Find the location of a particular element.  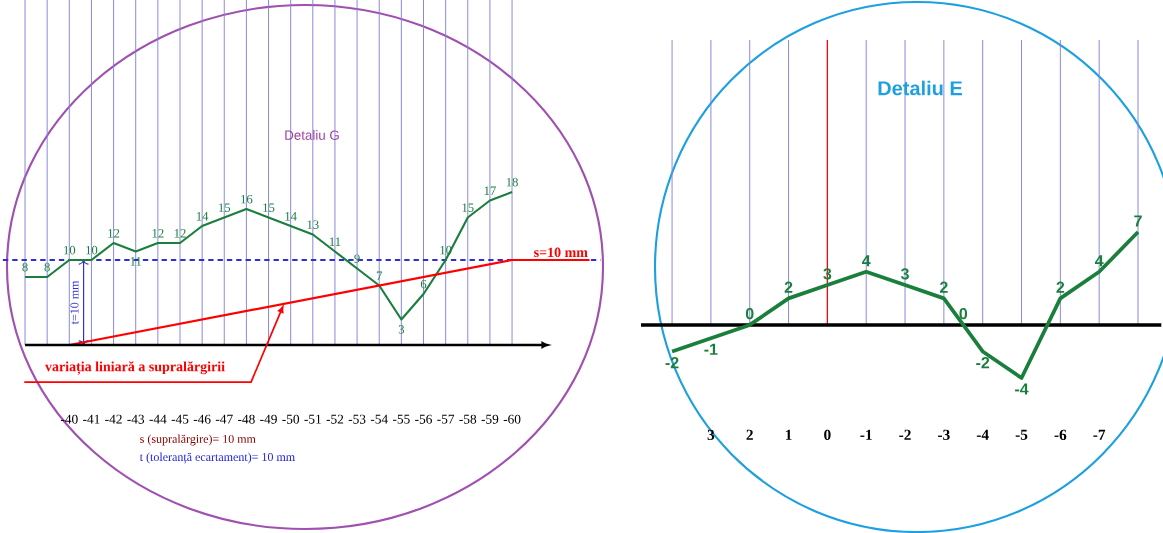

x-tick-label: -60 is located at coordinates (512, 419).